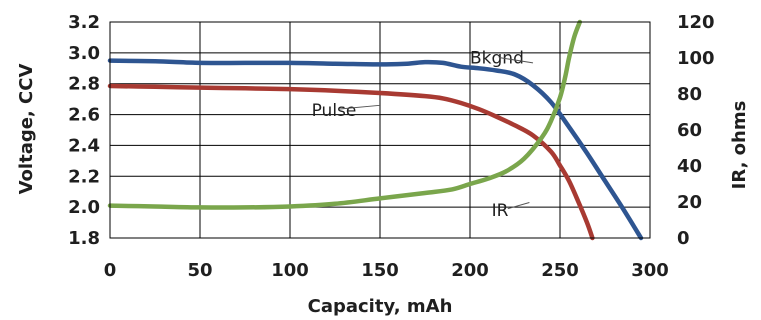 The height and width of the screenshot is (320, 761). I want to click on y2-tick-label: 60, so click(689, 130).